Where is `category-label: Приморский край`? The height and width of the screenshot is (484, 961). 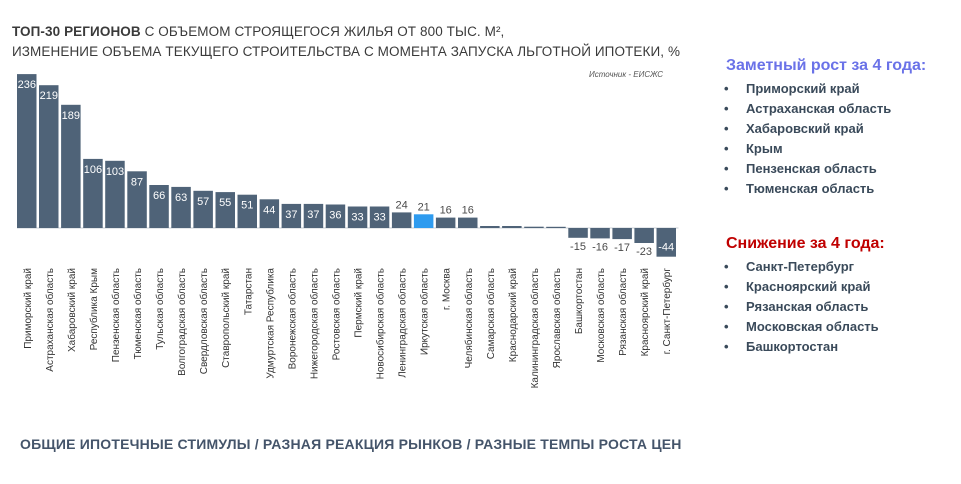
category-label: Приморский край is located at coordinates (28, 308).